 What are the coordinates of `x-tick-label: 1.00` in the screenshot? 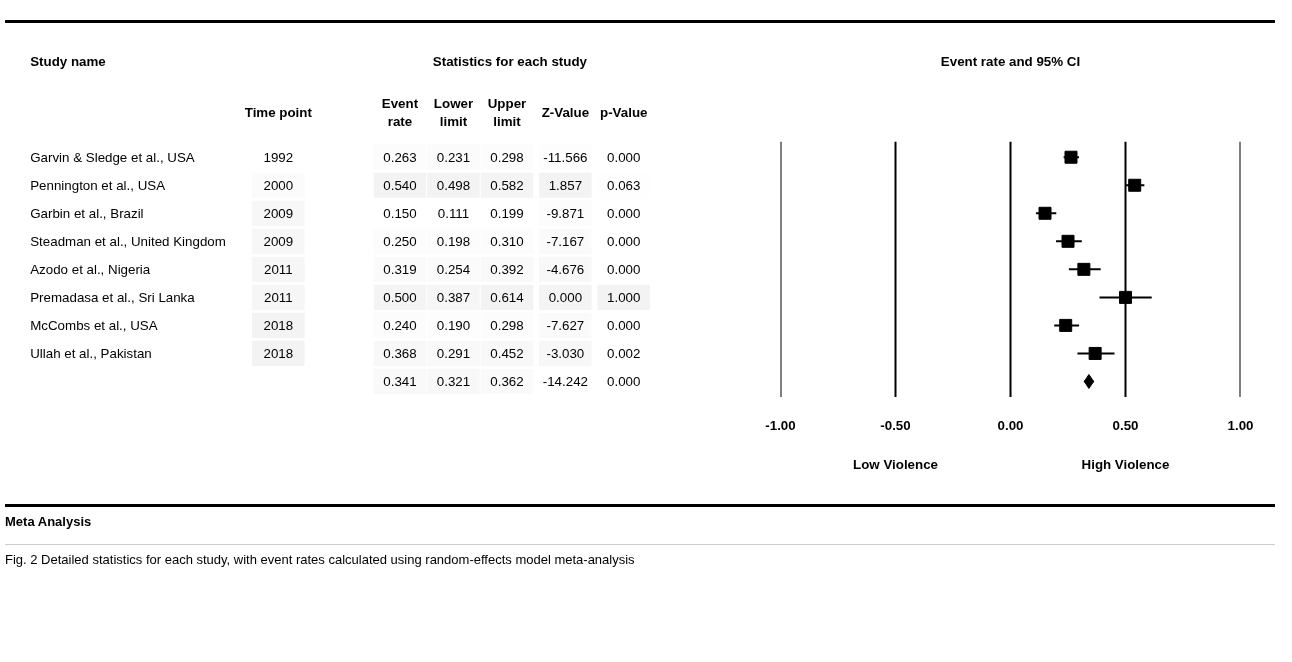 It's located at (1240, 425).